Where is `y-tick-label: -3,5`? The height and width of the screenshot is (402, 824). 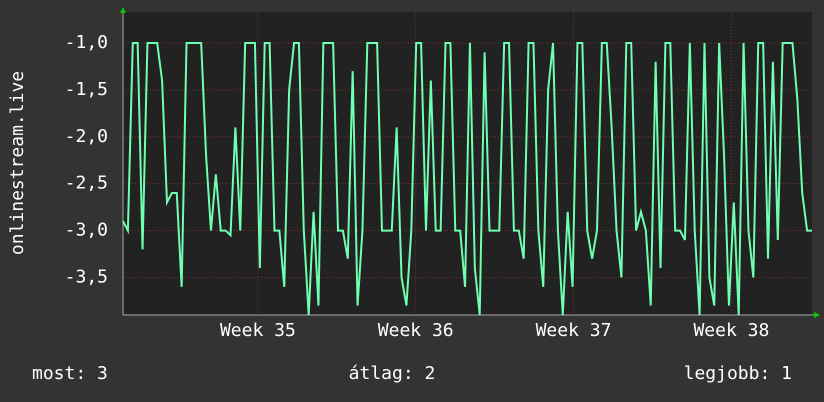
y-tick-label: -3,5 is located at coordinates (86, 276).